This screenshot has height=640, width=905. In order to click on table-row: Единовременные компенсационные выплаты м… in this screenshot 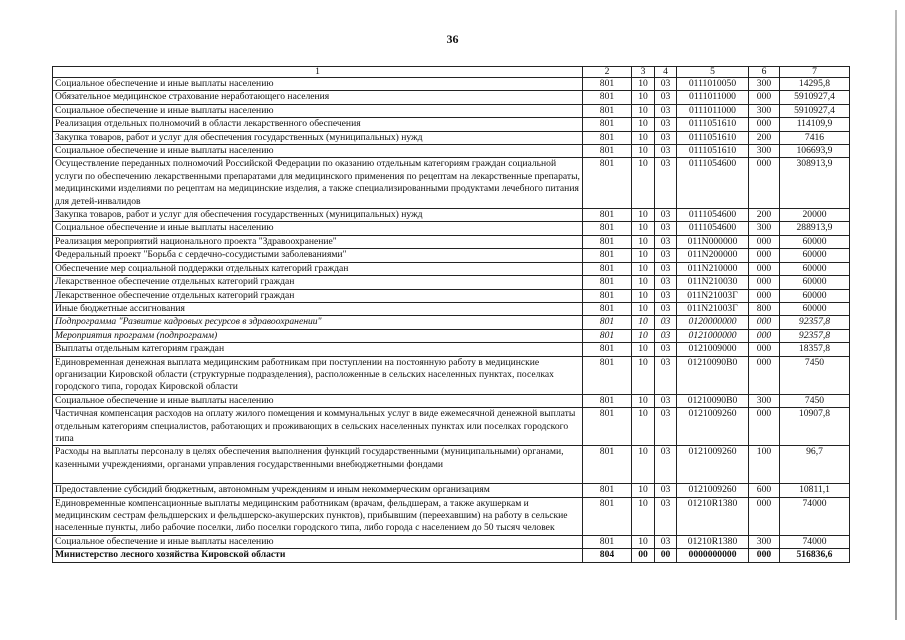, I will do `click(451, 516)`.